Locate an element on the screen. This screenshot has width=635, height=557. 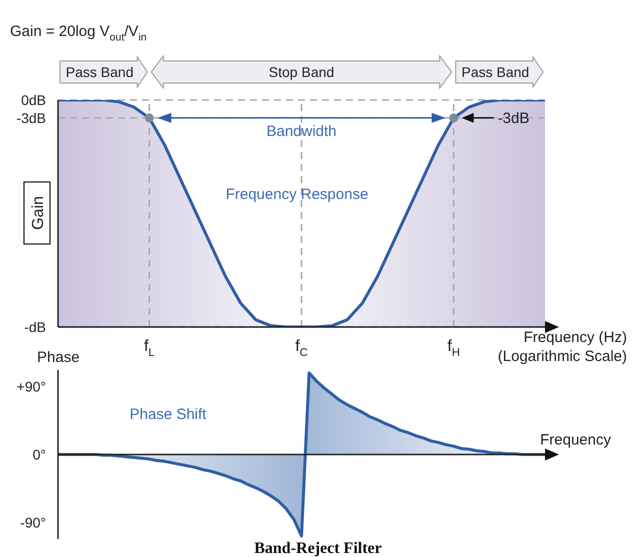
annotation: Bandwidth is located at coordinates (301, 131).